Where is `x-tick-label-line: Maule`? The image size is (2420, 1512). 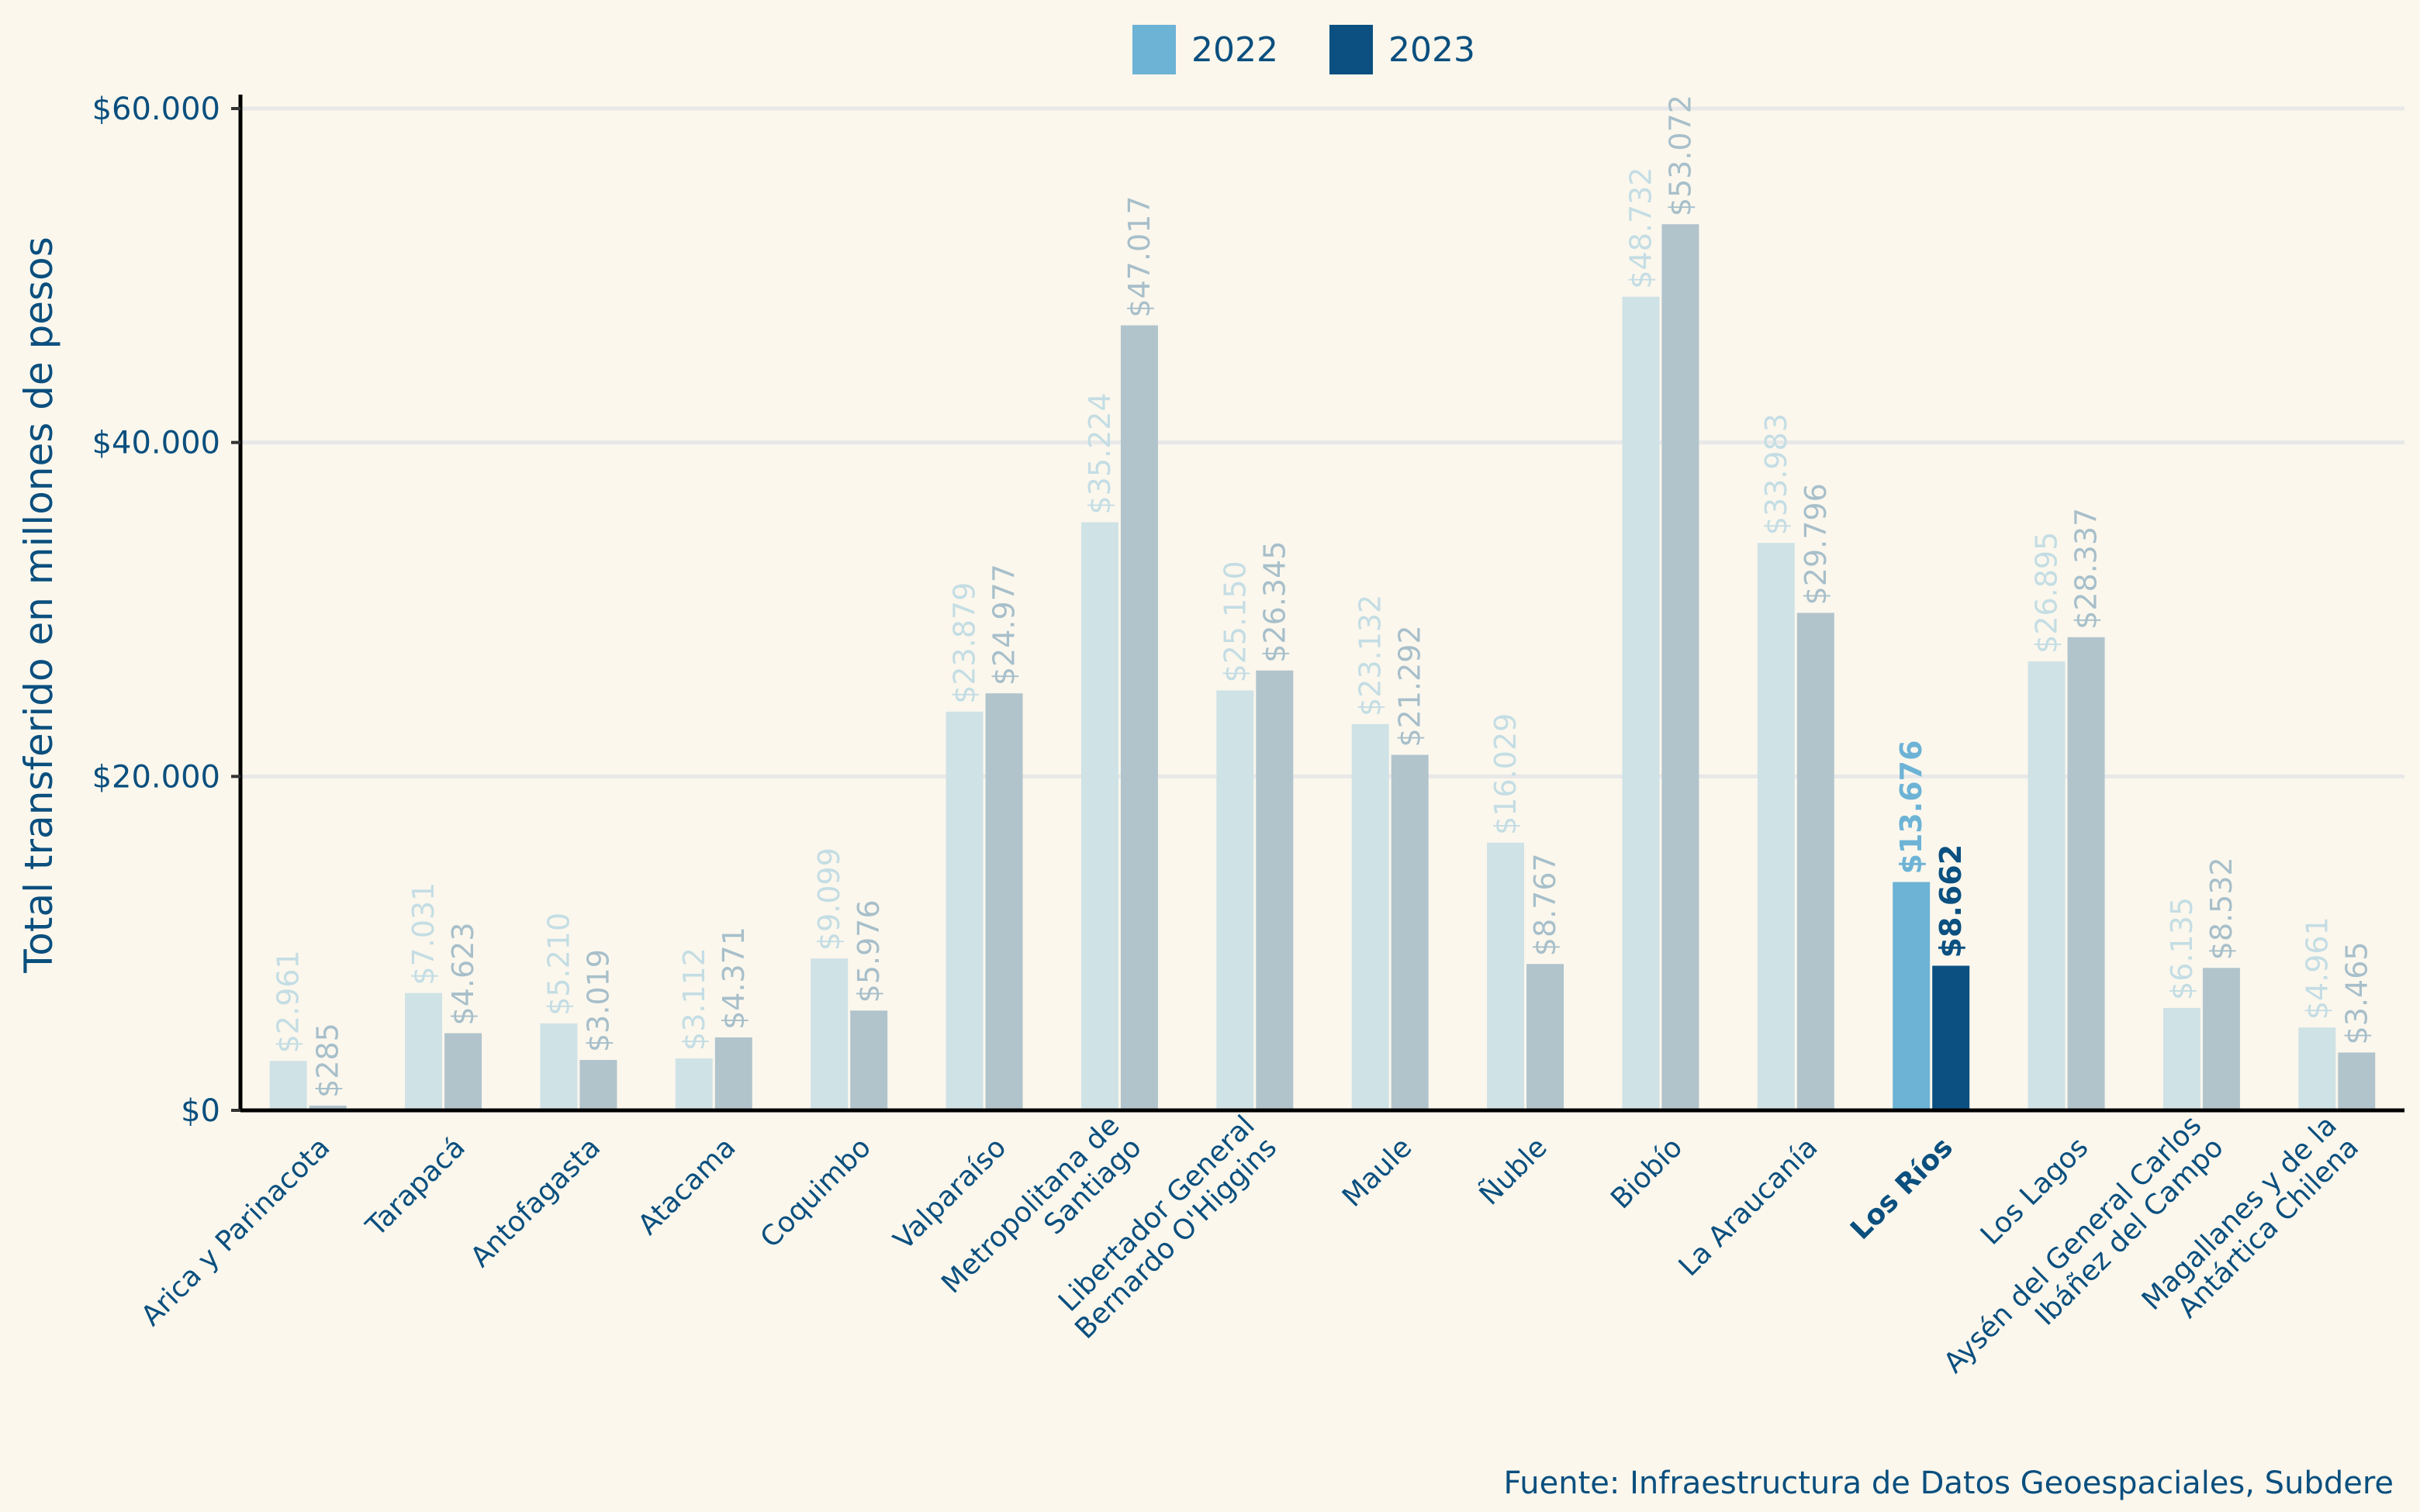
x-tick-label-line: Maule is located at coordinates (1377, 1172).